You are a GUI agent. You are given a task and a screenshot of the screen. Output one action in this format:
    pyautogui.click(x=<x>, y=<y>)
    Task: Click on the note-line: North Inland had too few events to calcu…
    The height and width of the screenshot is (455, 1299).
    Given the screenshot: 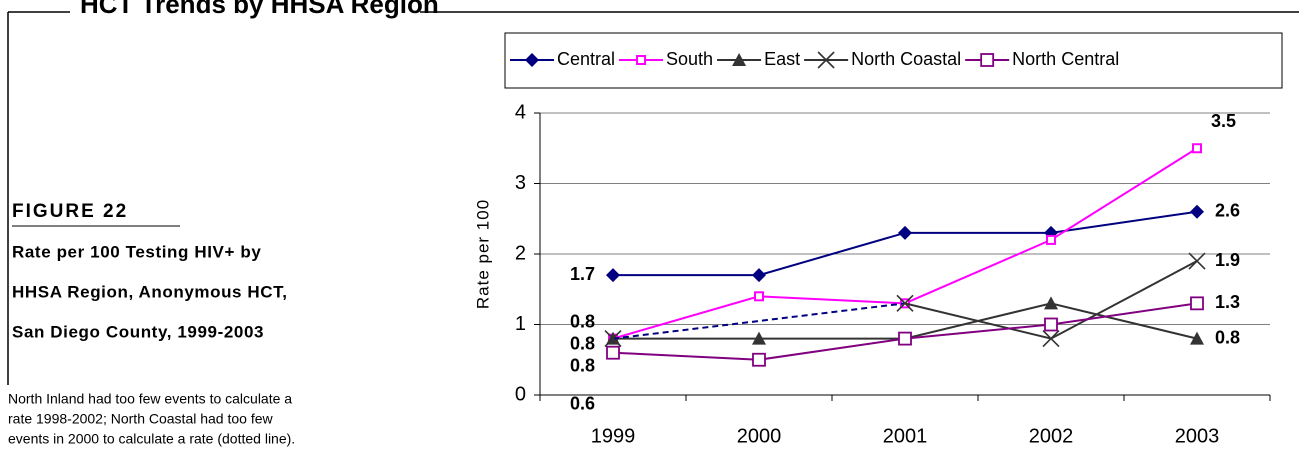 What is the action you would take?
    pyautogui.click(x=150, y=399)
    